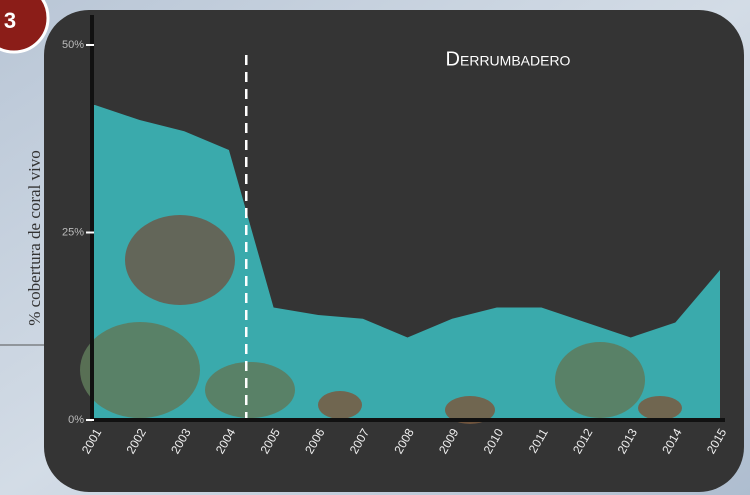  Describe the element at coordinates (76, 420) in the screenshot. I see `y-tick-label: 0%` at that location.